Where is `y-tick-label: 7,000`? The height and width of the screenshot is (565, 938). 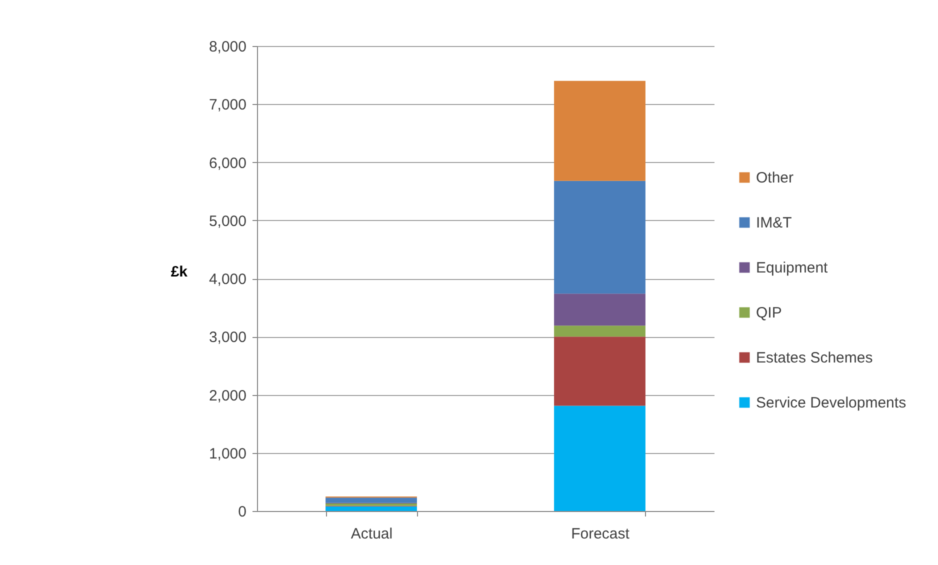
y-tick-label: 7,000 is located at coordinates (227, 105).